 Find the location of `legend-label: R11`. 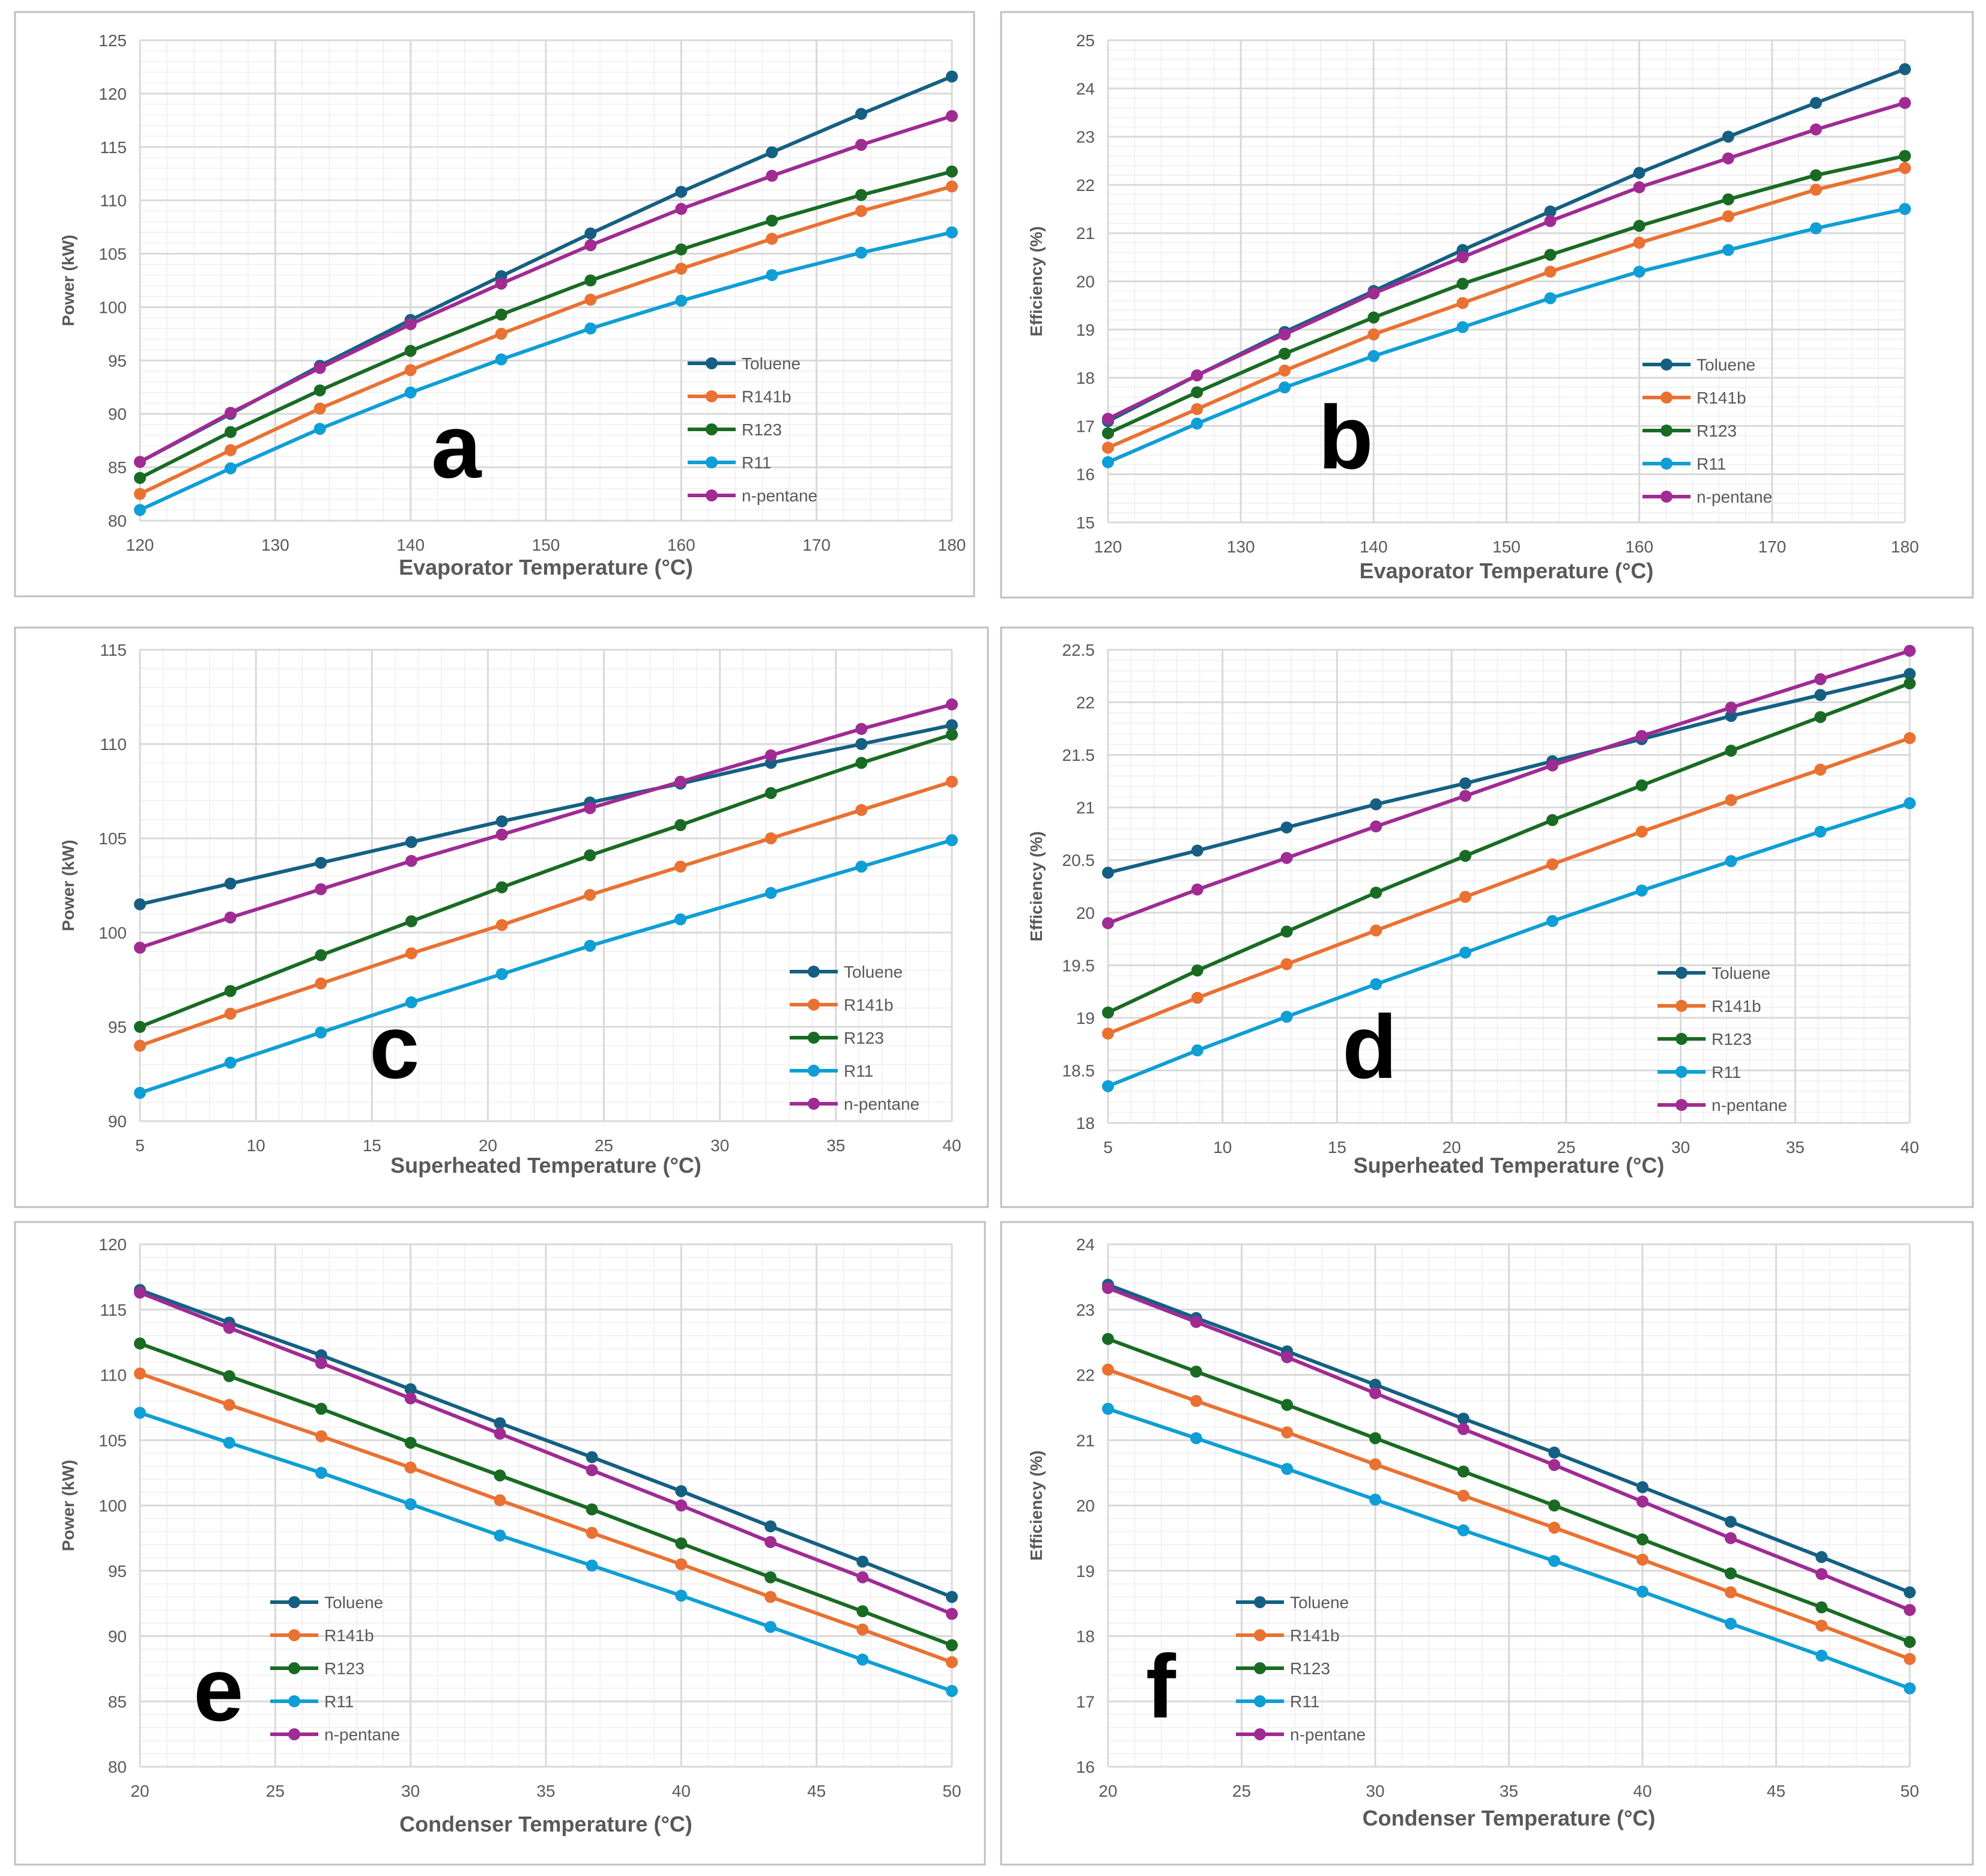

legend-label: R11 is located at coordinates (1726, 1072).